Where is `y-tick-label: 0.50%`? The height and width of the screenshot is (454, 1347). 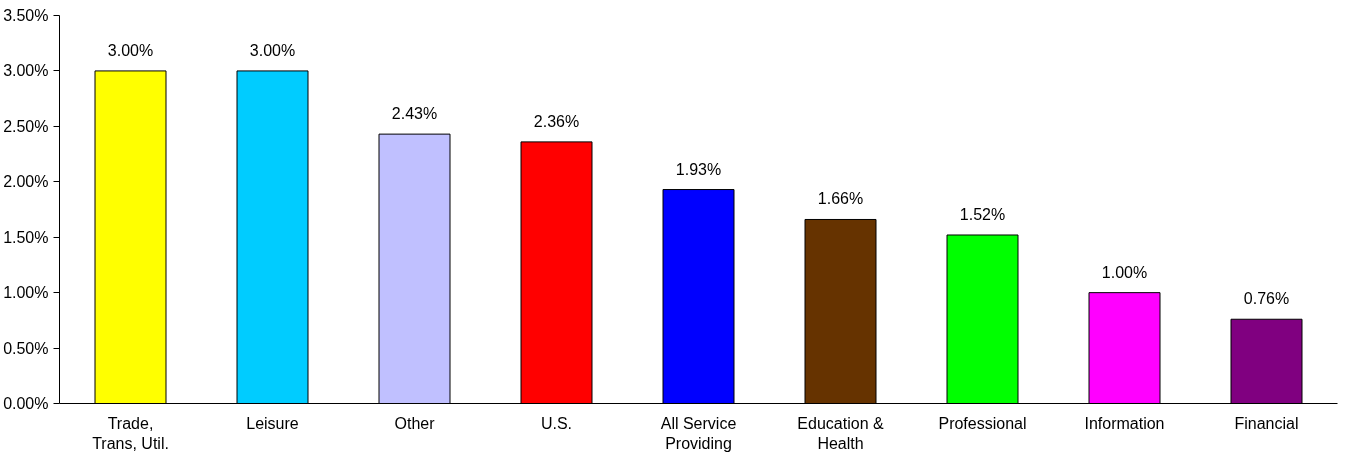 y-tick-label: 0.50% is located at coordinates (26, 348).